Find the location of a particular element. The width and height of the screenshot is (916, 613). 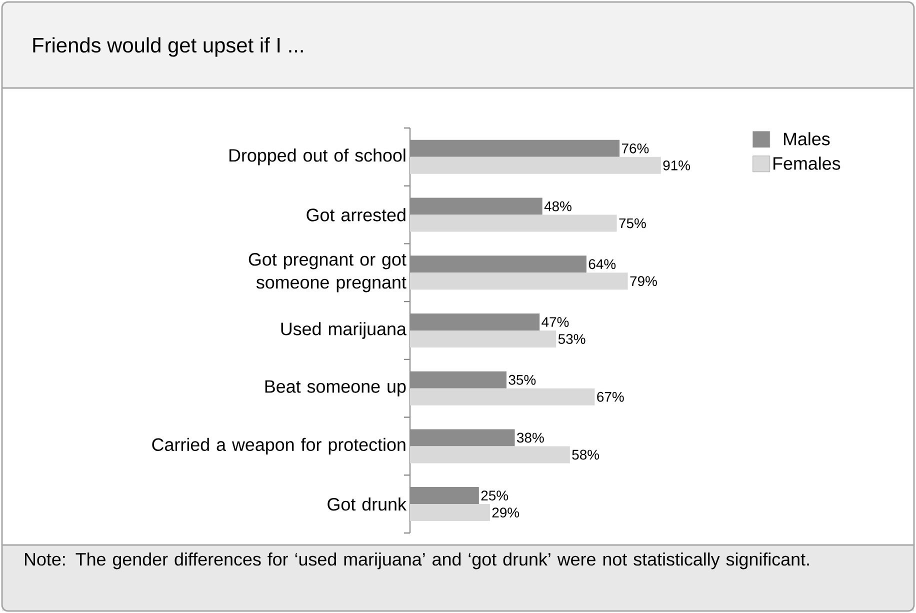

y-tick-label: Got arrested is located at coordinates (356, 215).